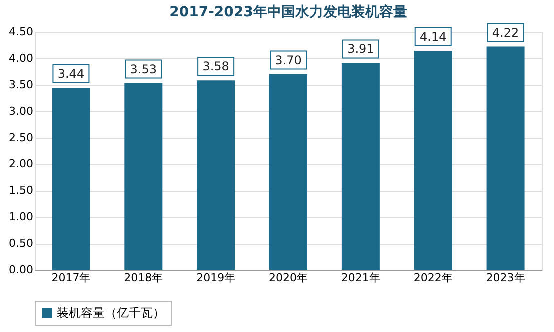 Image resolution: width=554 pixels, height=332 pixels. I want to click on x-tick-label: 2018年, so click(144, 278).